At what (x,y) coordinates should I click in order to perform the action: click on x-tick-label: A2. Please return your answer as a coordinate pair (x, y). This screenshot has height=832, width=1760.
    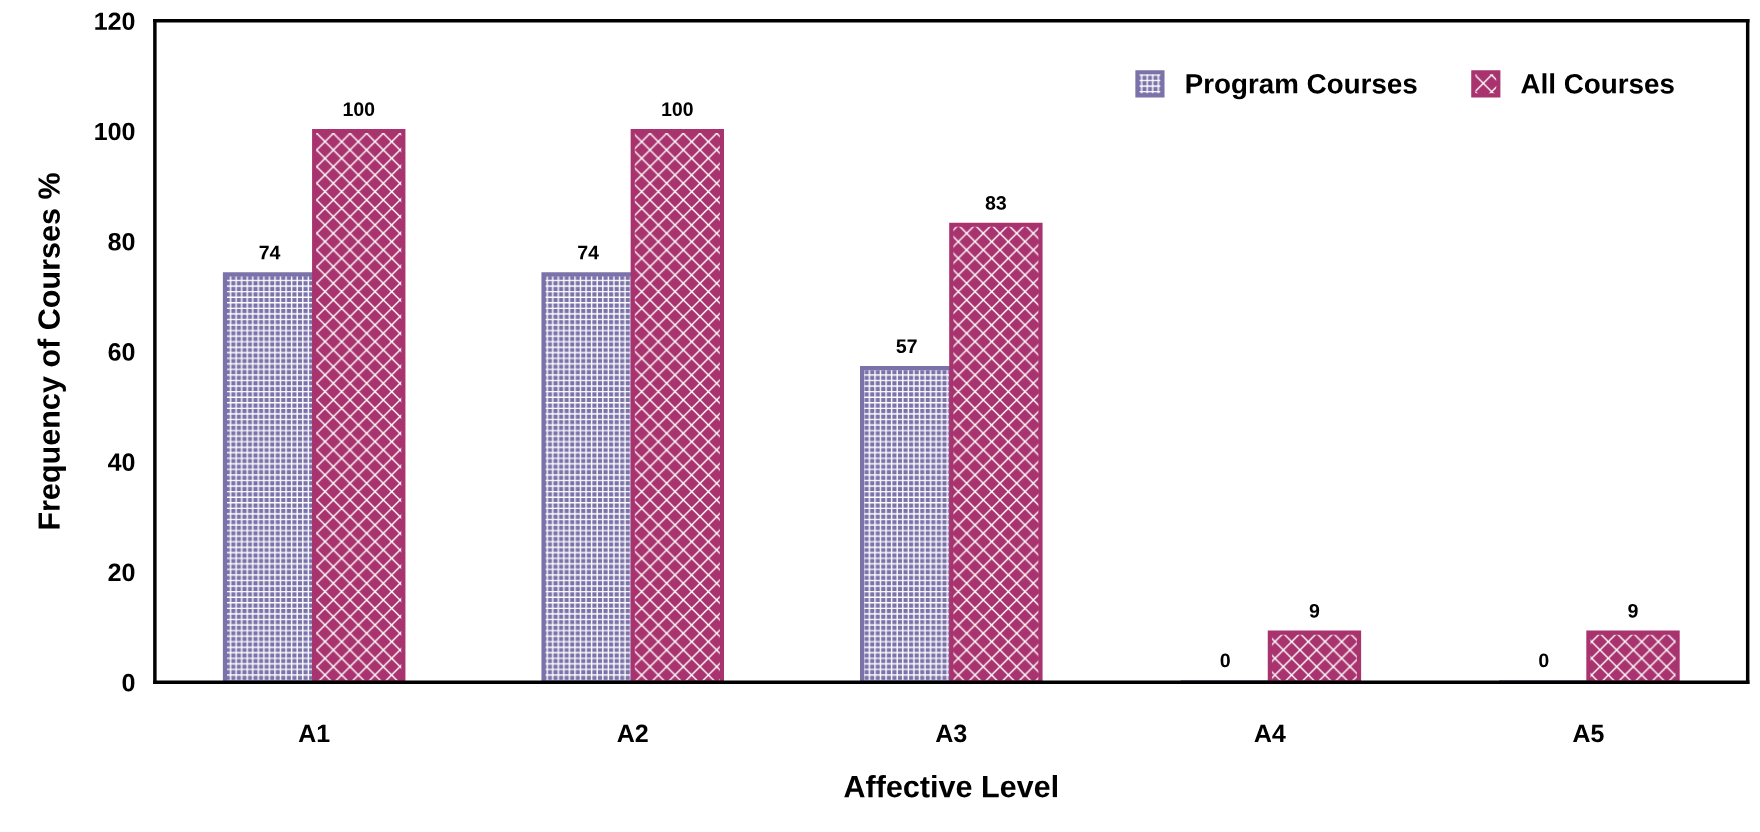
    Looking at the image, I should click on (632, 733).